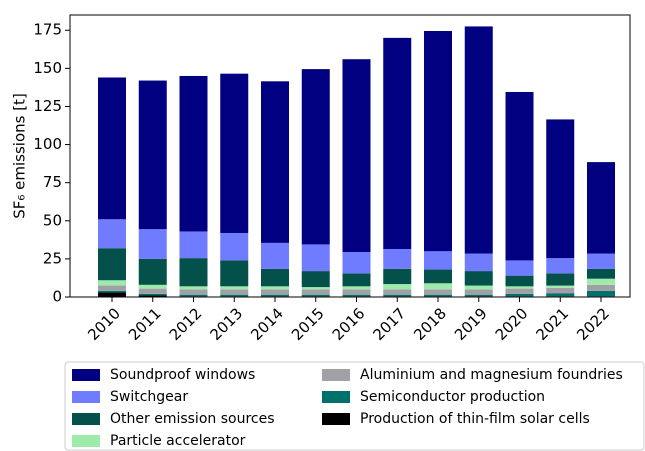 The image size is (645, 451). What do you see at coordinates (178, 441) in the screenshot?
I see `legend-label: Particle accelerator` at bounding box center [178, 441].